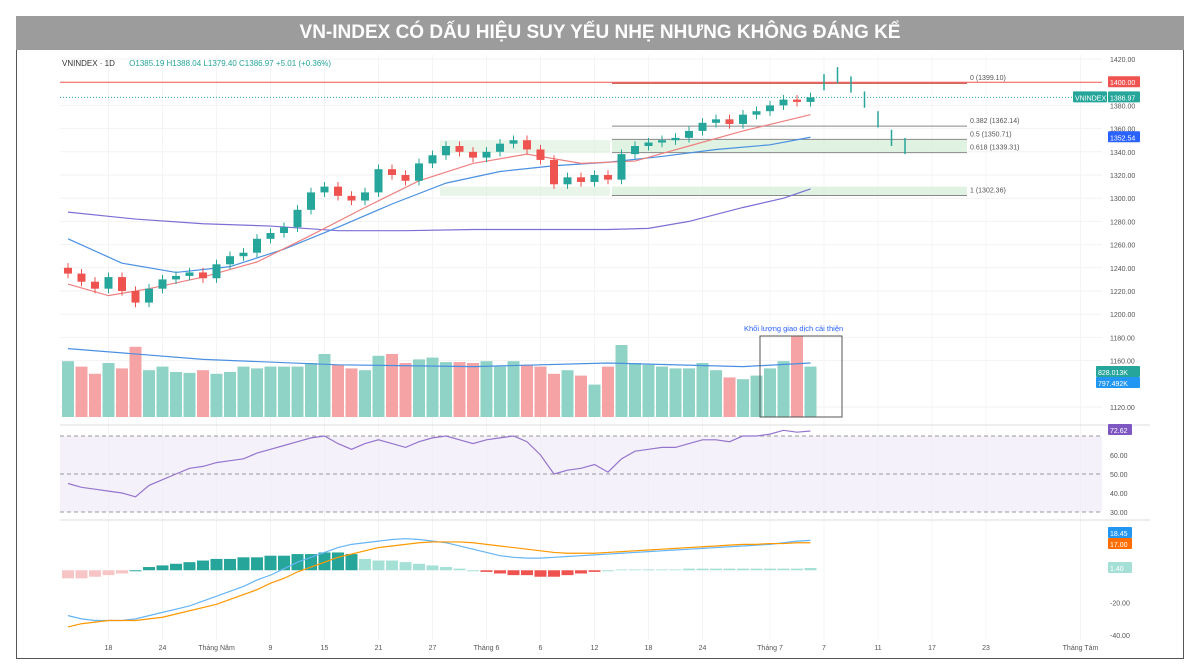  Describe the element at coordinates (439, 358) in the screenshot. I see `volume-ma-line` at that location.